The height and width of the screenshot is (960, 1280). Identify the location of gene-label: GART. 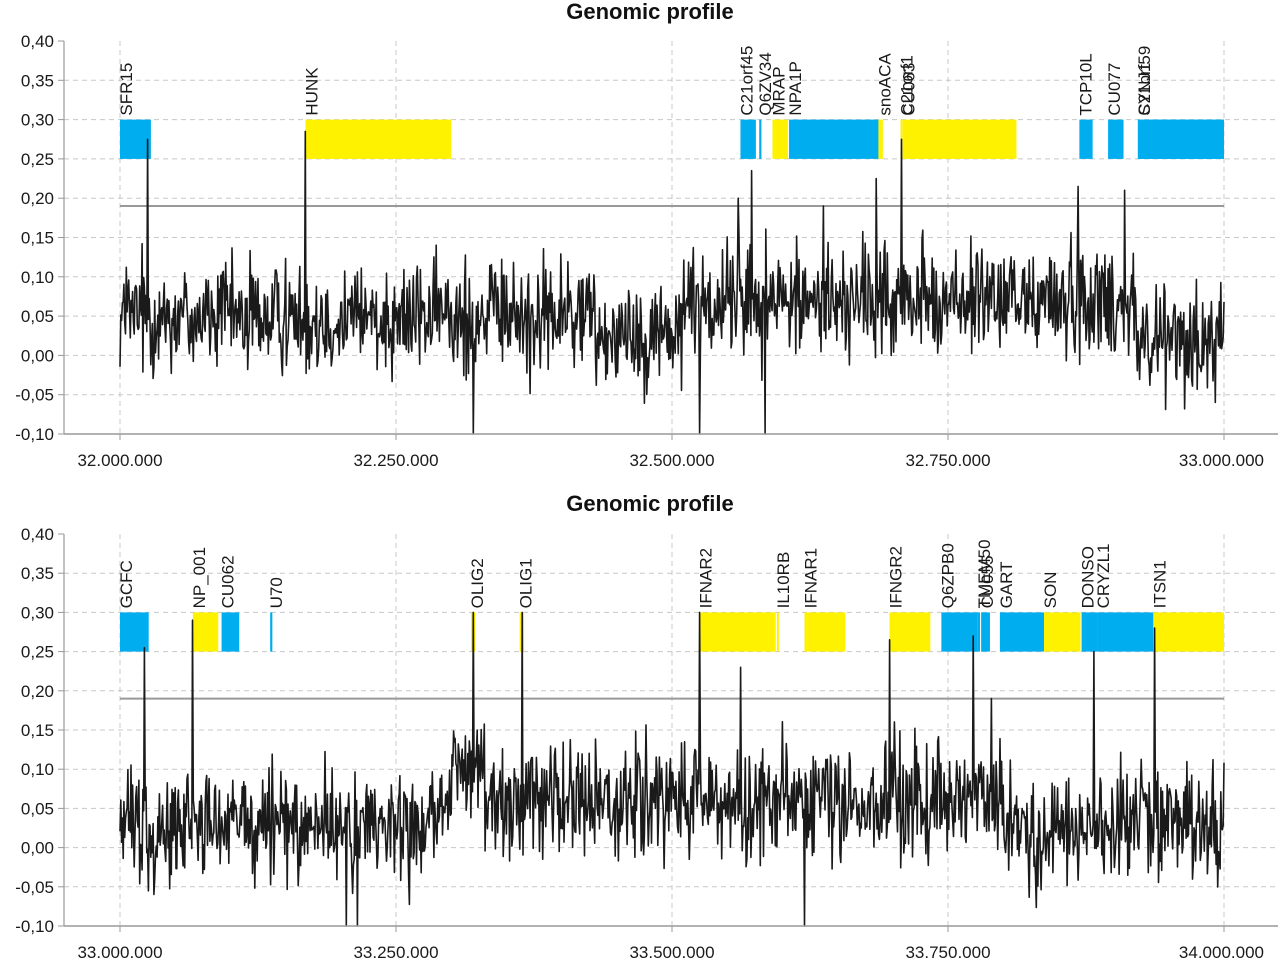
(1006, 584).